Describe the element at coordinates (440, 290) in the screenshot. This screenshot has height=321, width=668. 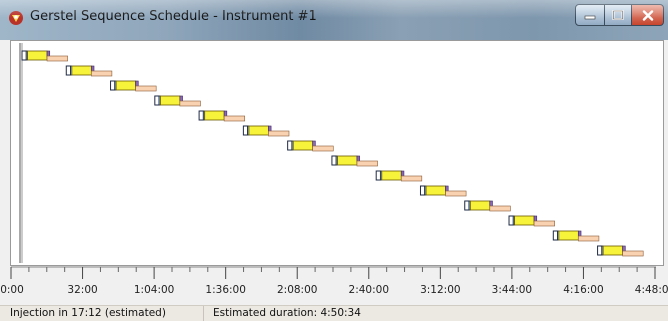
I see `axis-tick-label: 3:12:00` at that location.